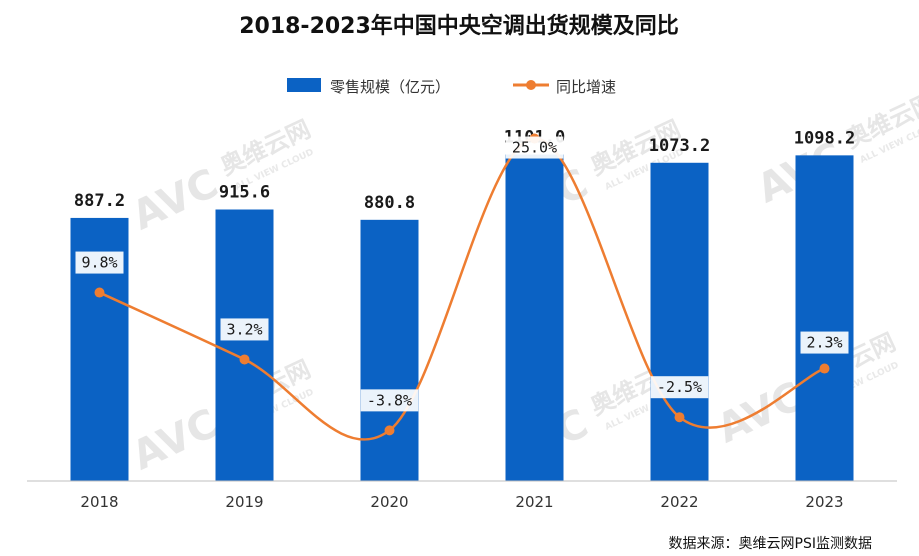  I want to click on x-tick-2018: 2018, so click(99, 502).